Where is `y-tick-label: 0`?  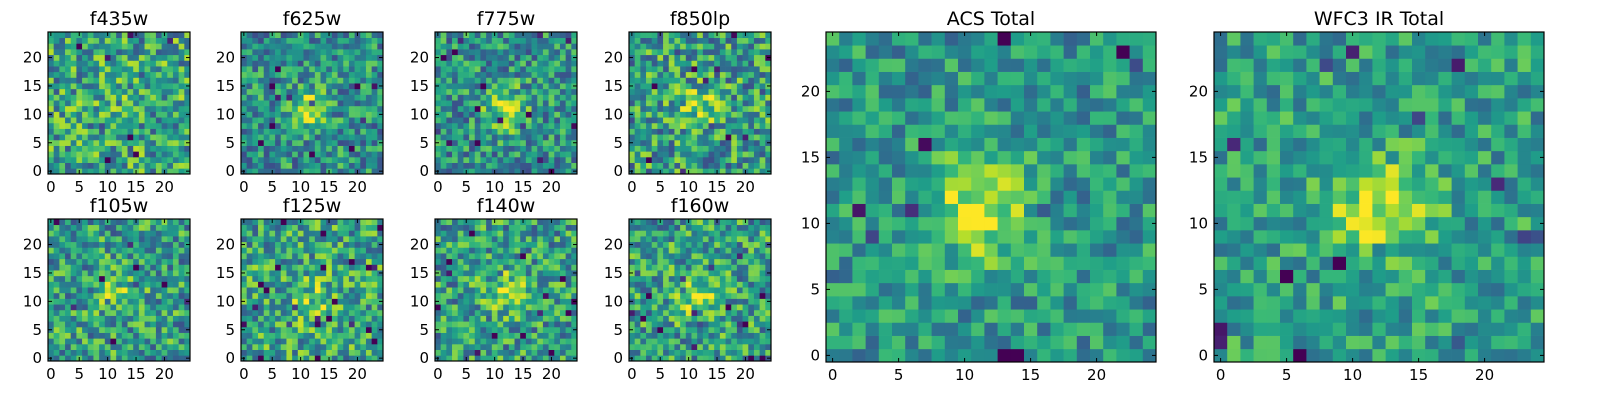
y-tick-label: 0 is located at coordinates (37, 358).